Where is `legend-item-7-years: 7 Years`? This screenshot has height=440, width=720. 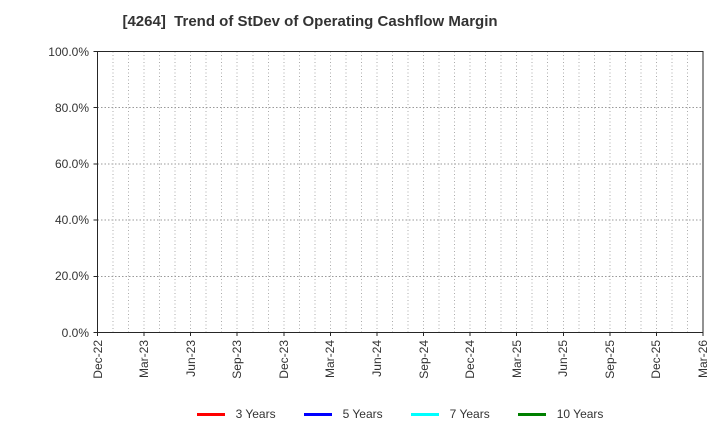 legend-item-7-years: 7 Years is located at coordinates (450, 414).